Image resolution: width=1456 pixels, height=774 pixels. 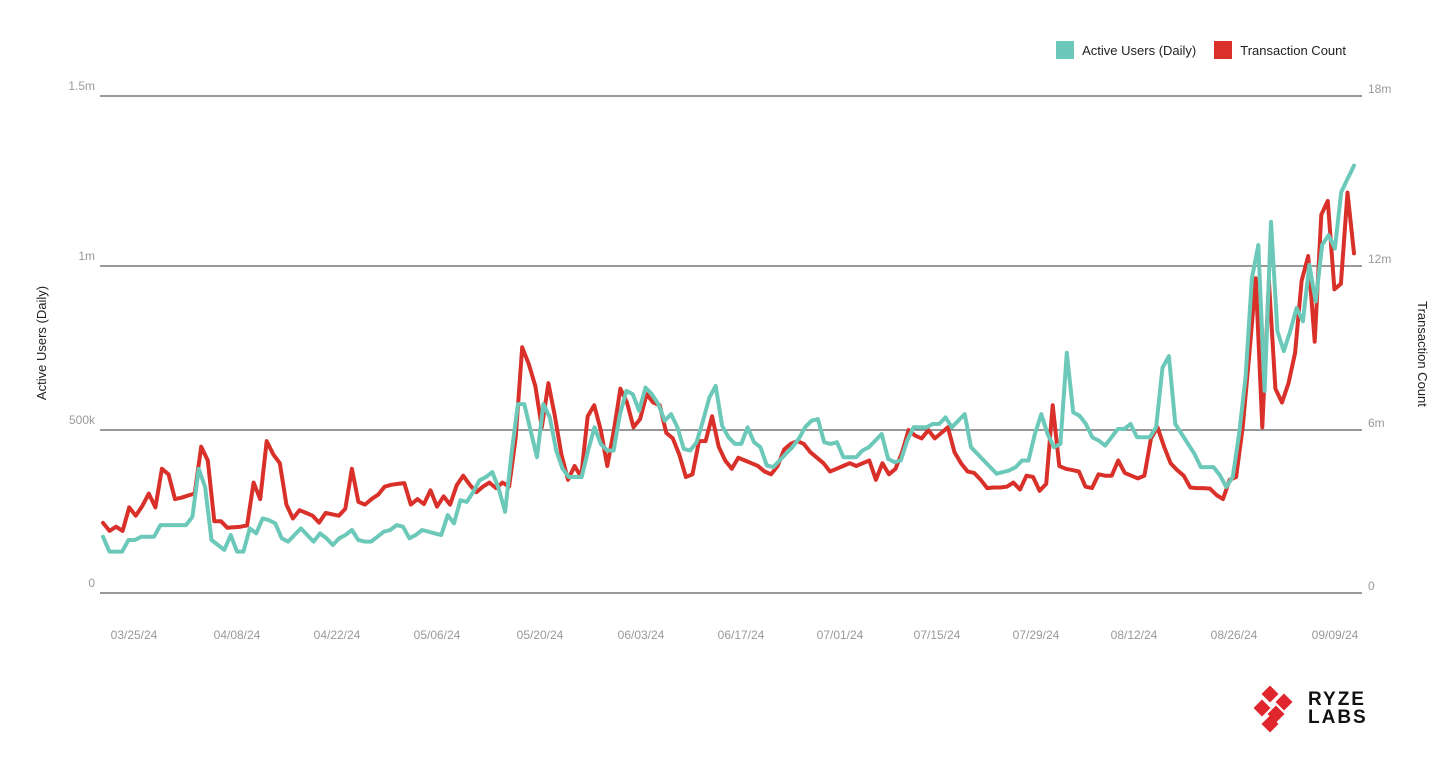 I want to click on left-tick-label: 500k, so click(x=82, y=420).